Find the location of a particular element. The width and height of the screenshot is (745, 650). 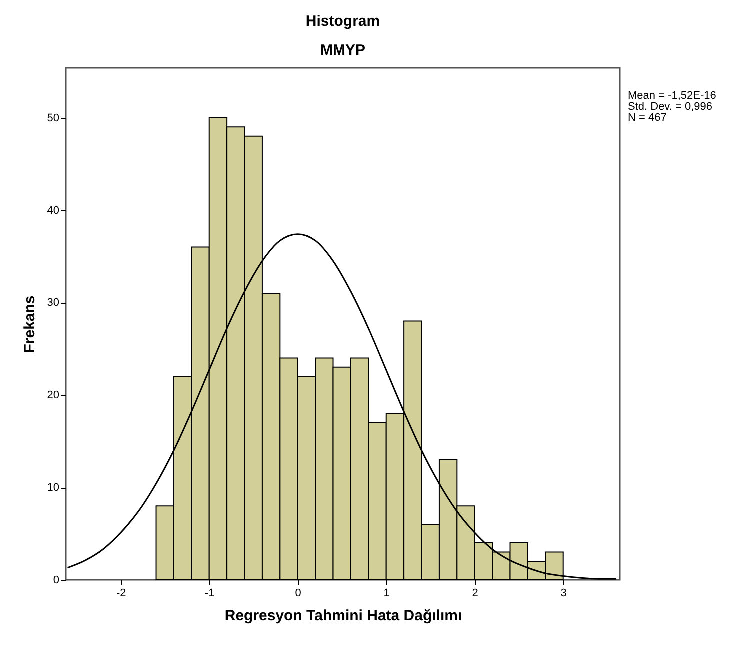

chart-title: Histogram is located at coordinates (343, 21).